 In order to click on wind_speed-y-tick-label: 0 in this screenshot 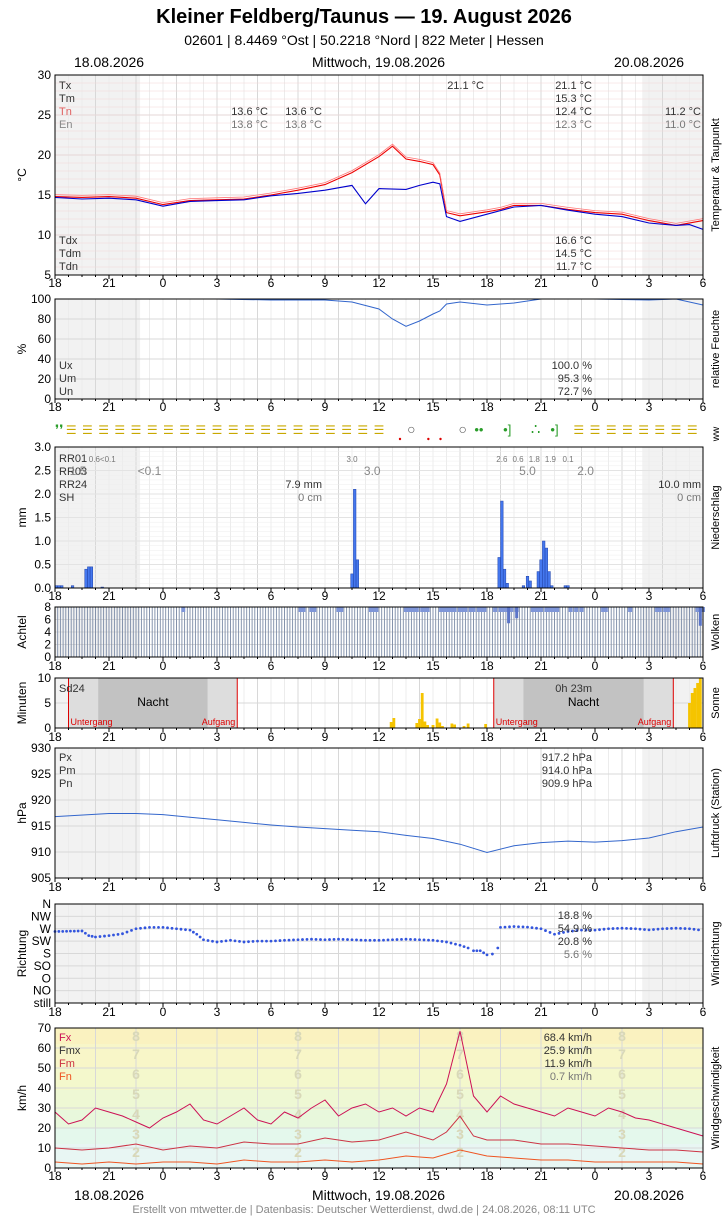, I will do `click(47, 1168)`.